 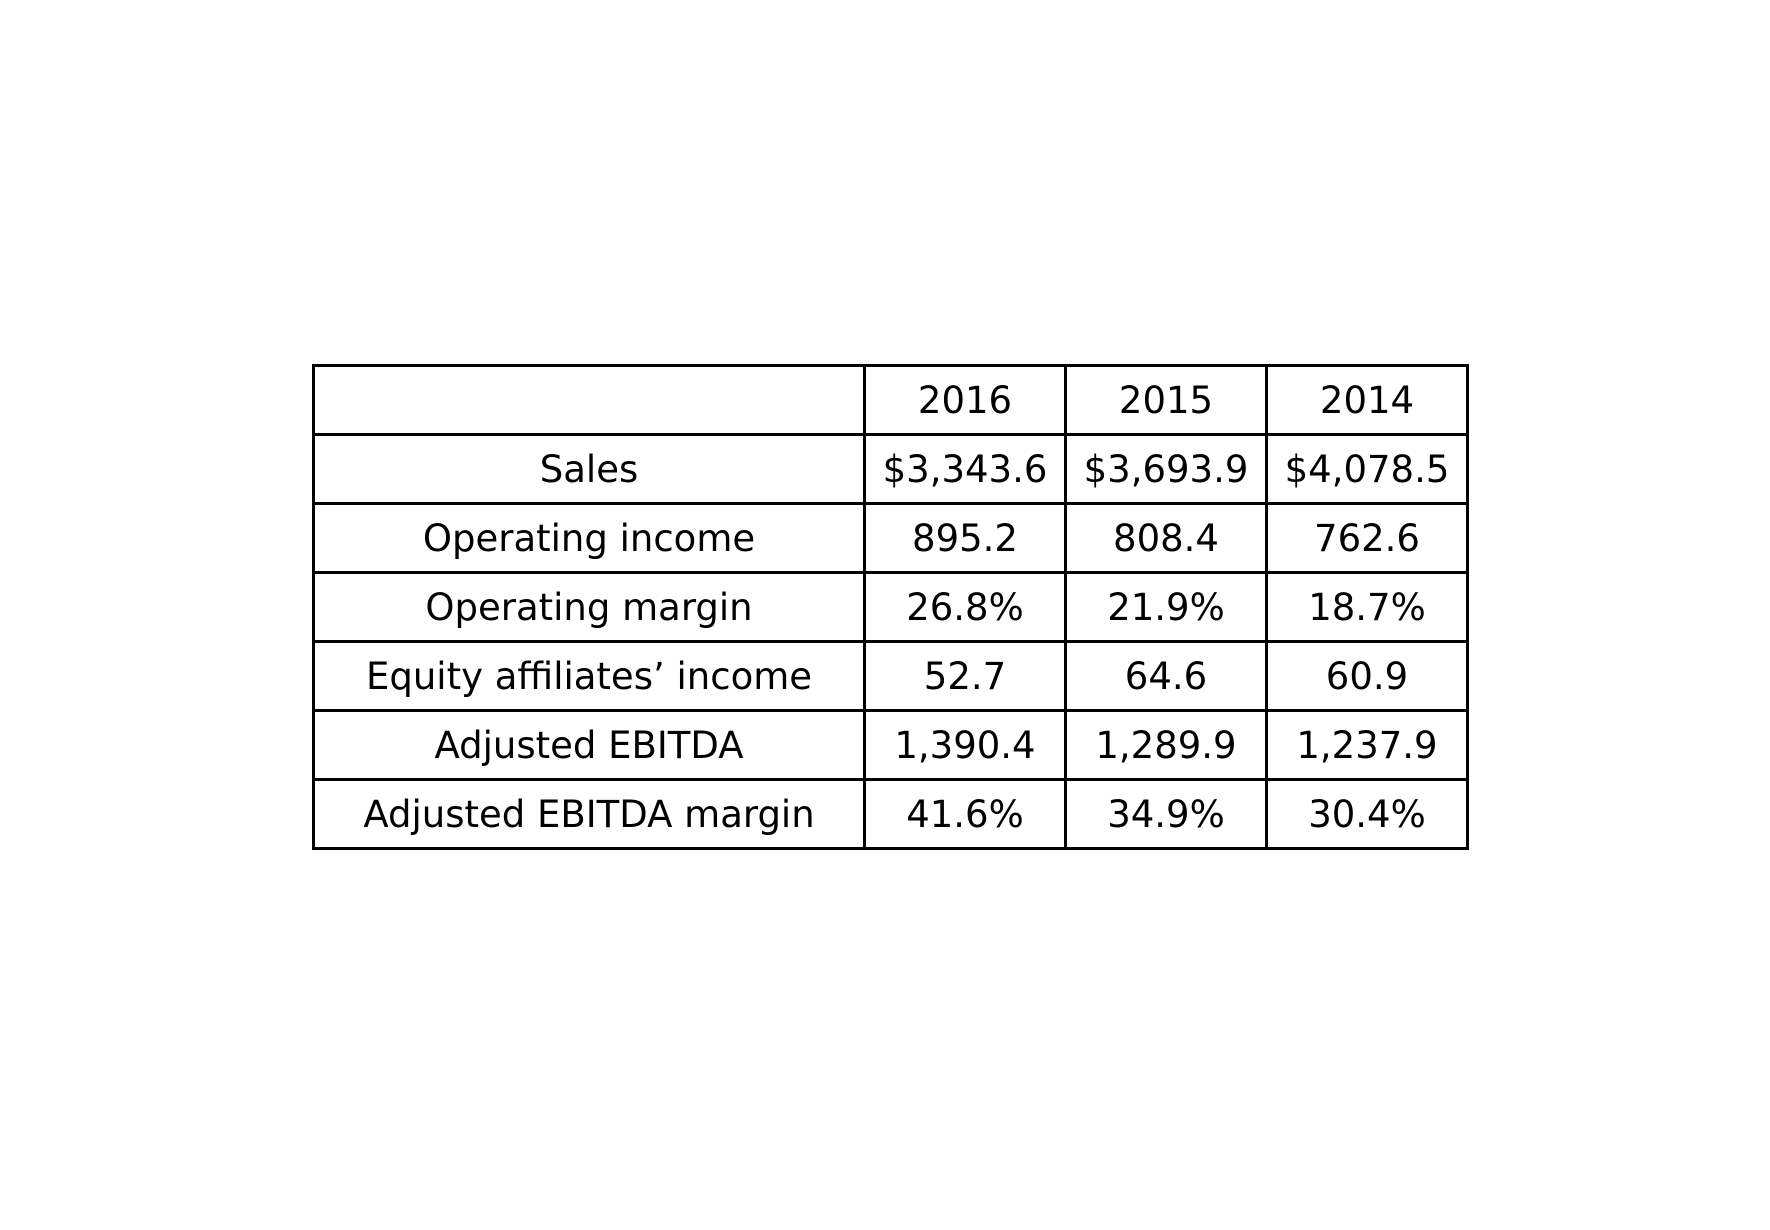 I want to click on value-cell: 34.9%, so click(x=1166, y=814).